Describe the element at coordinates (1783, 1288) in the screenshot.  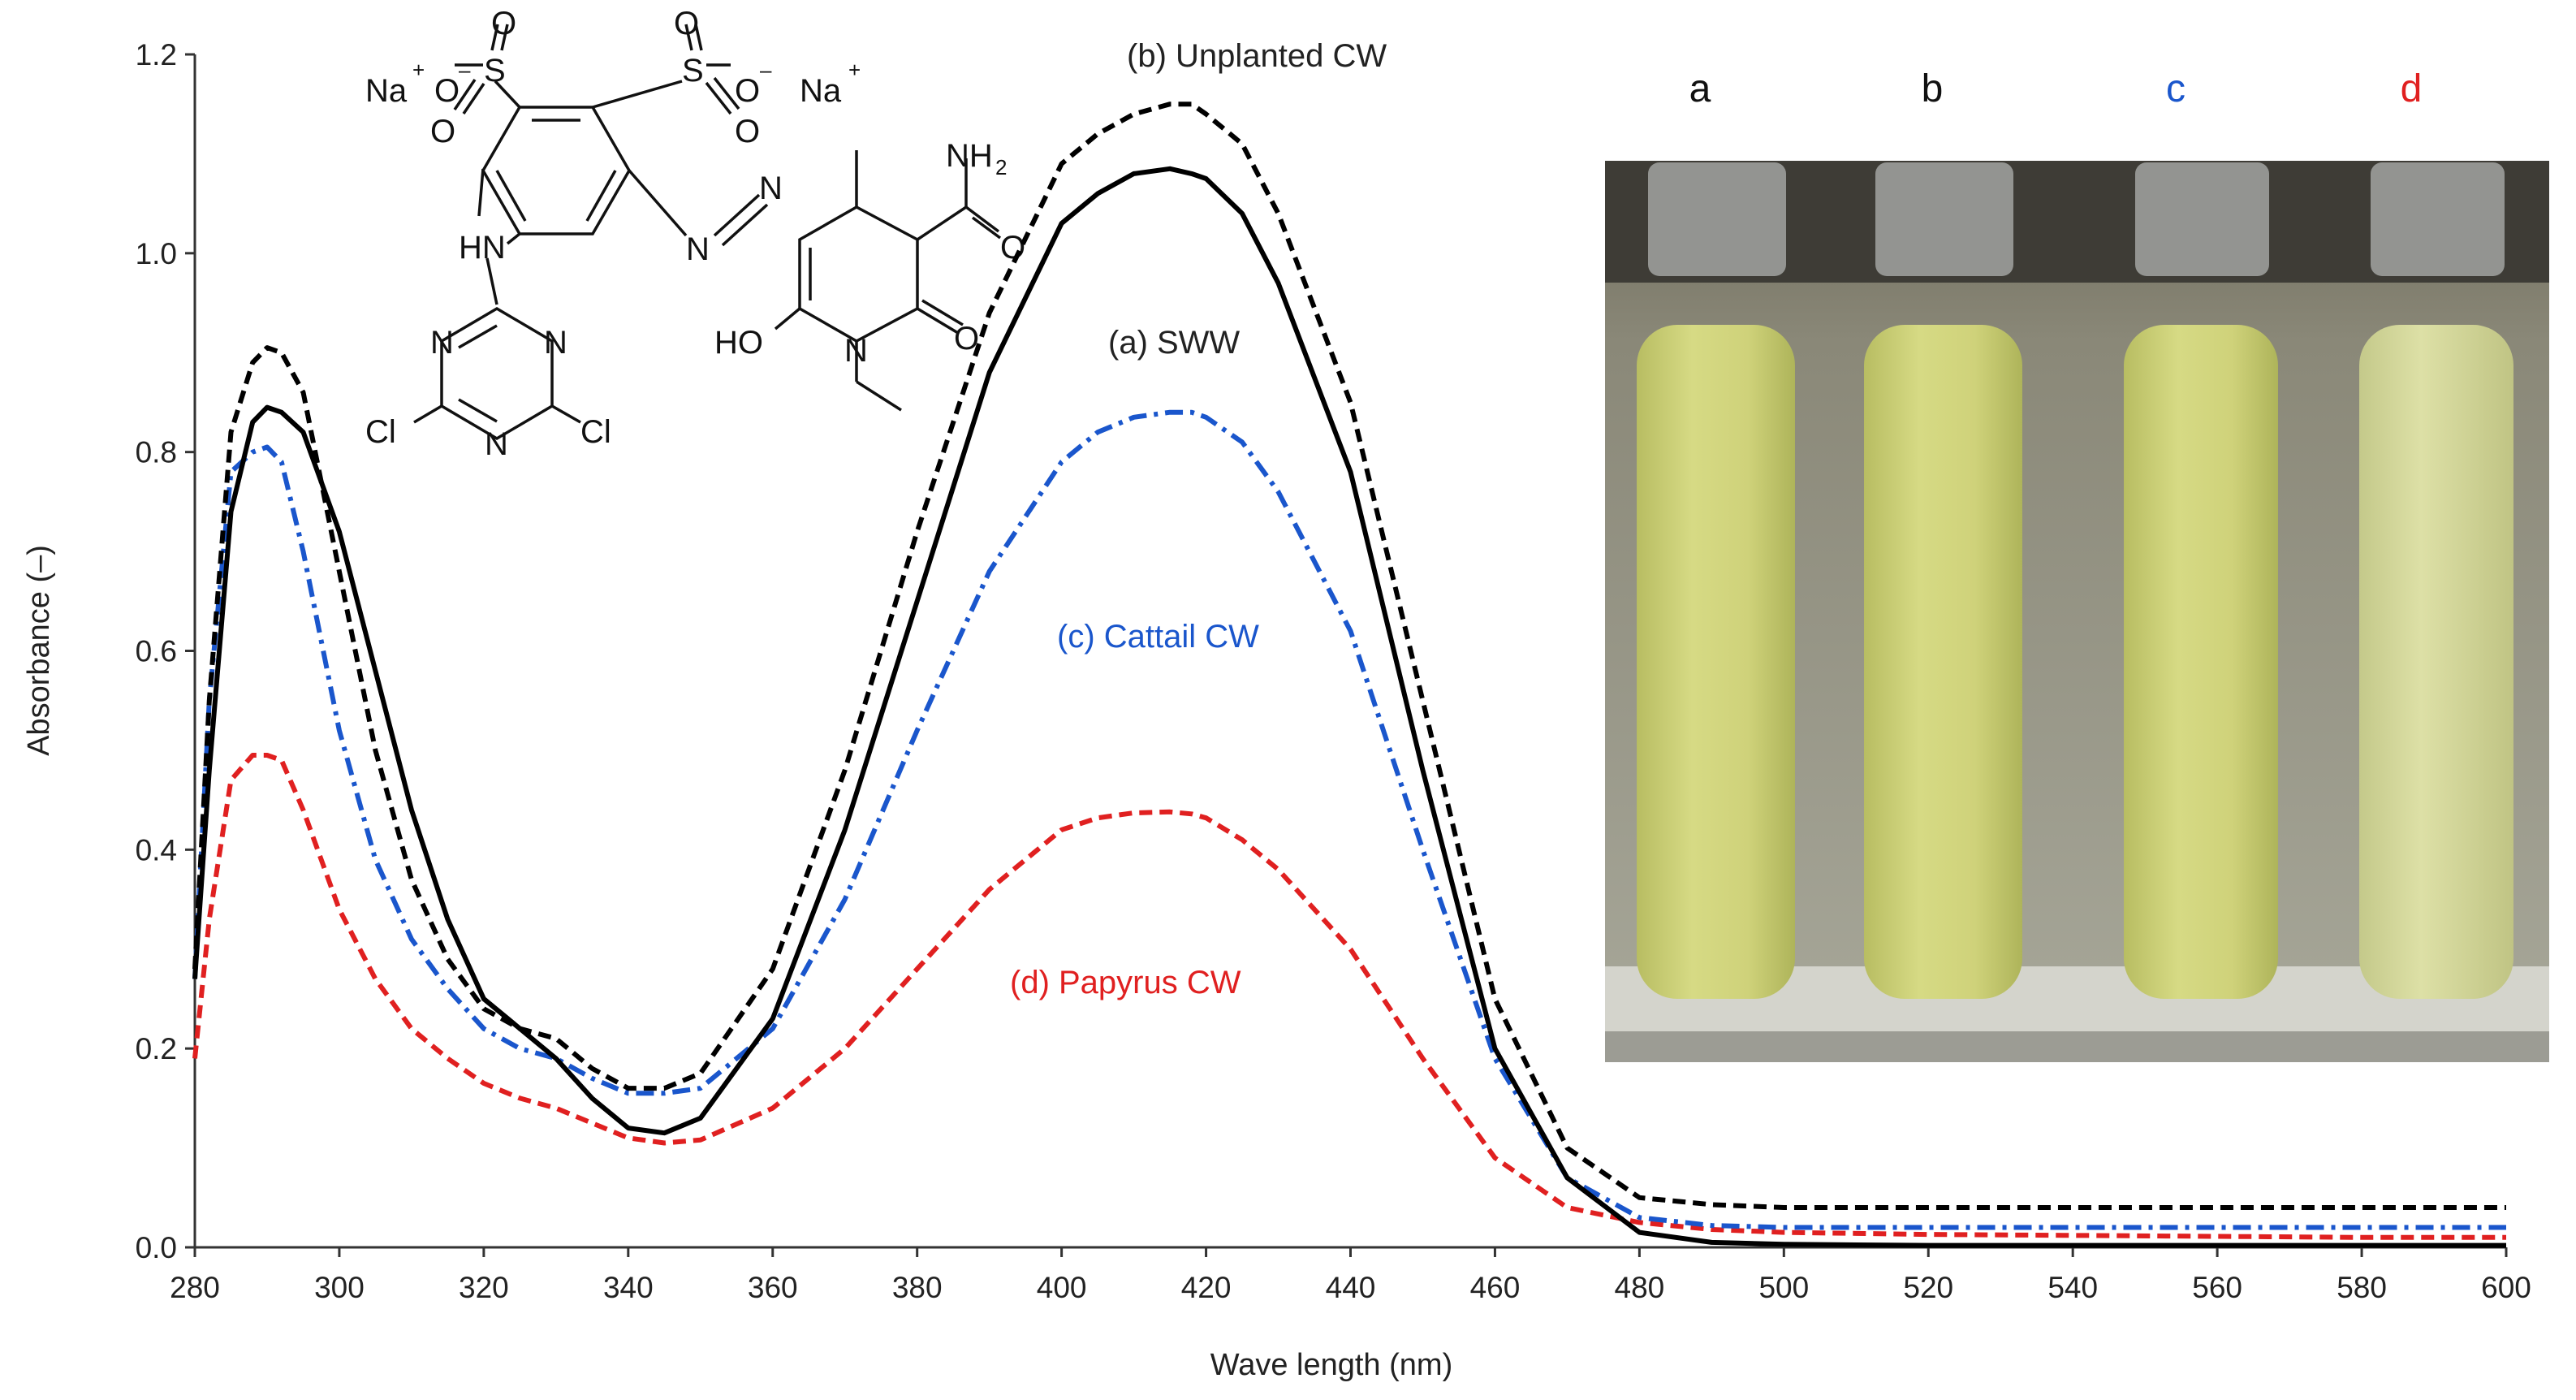
I see `x-tick-label: 500` at that location.